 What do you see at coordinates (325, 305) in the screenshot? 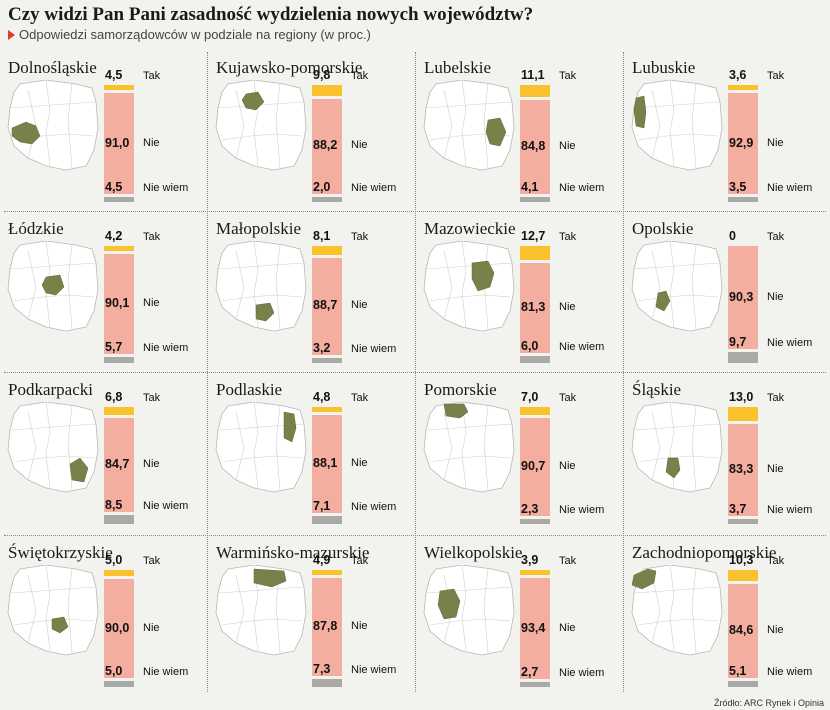
I see `value-nie: 88,7` at bounding box center [325, 305].